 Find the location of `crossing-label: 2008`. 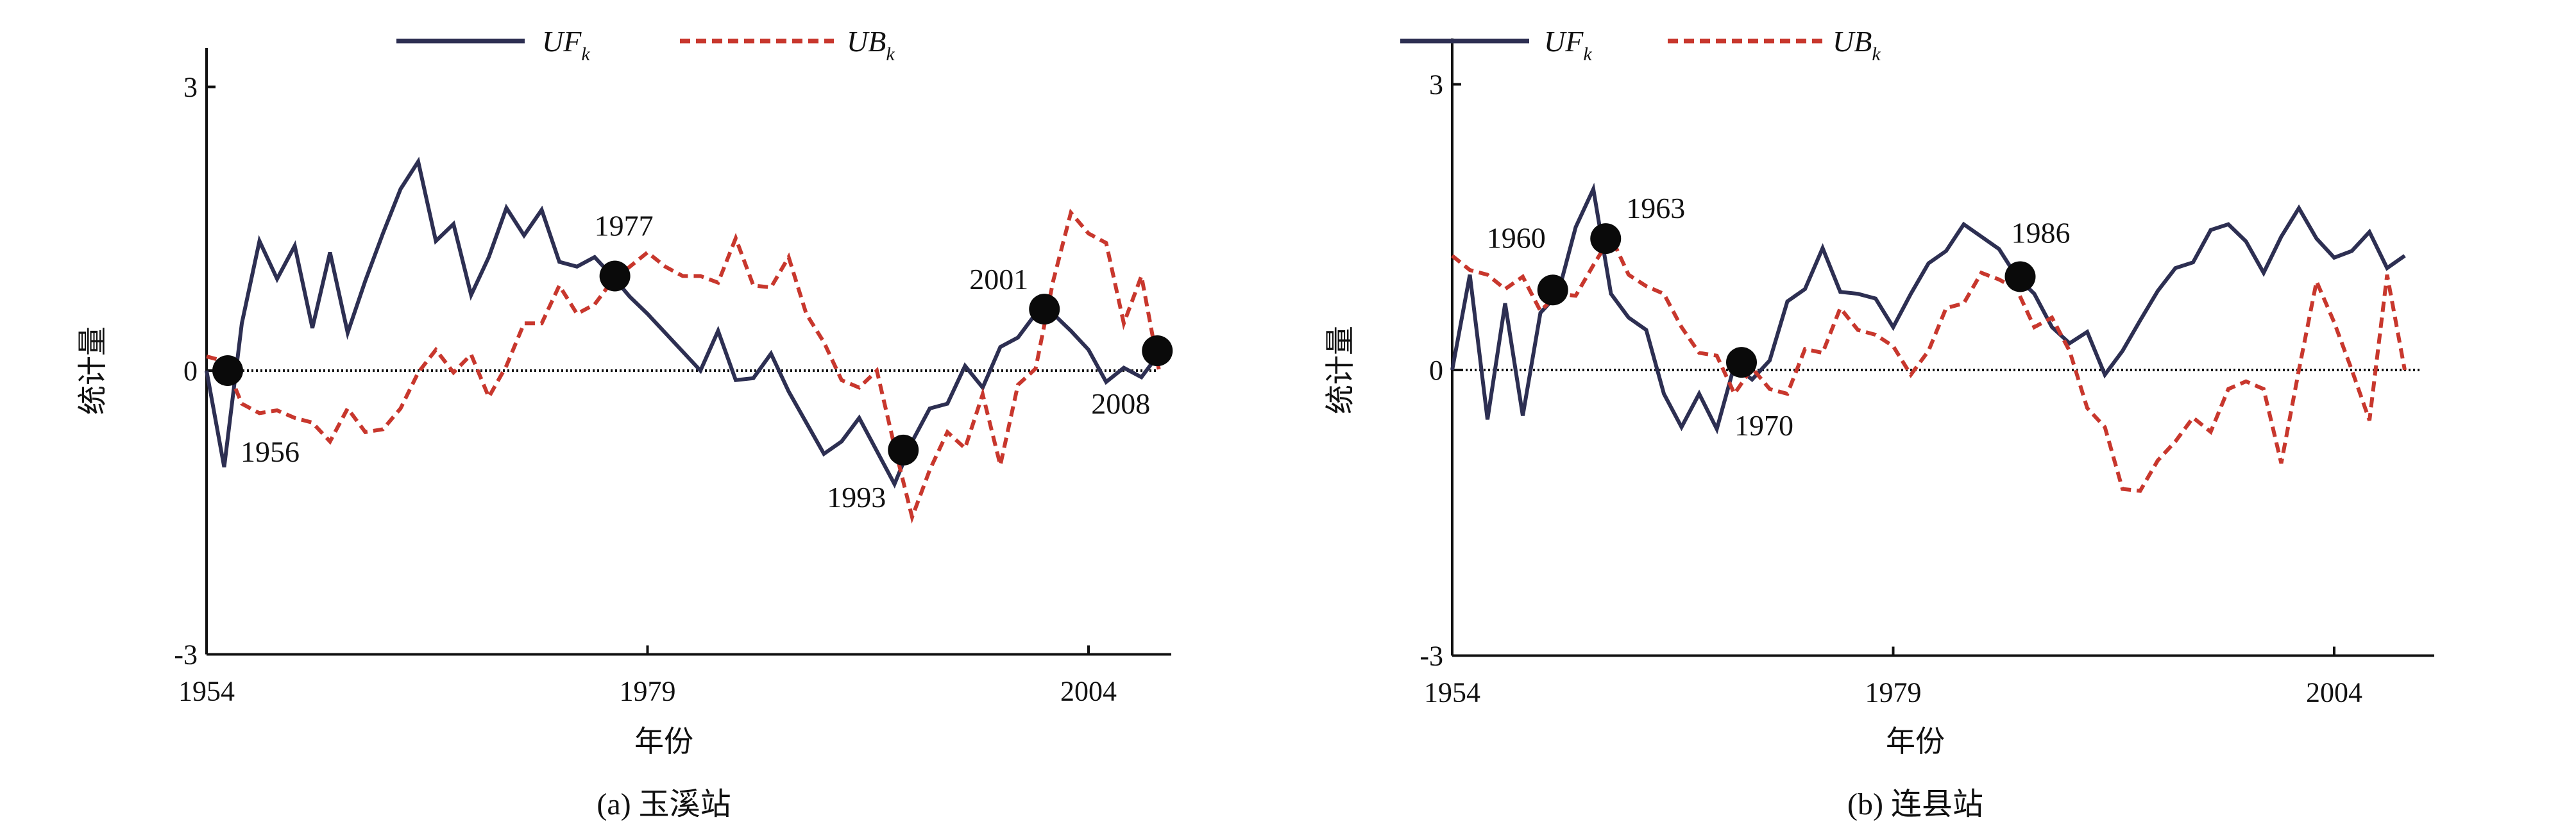

crossing-label: 2008 is located at coordinates (1120, 403).